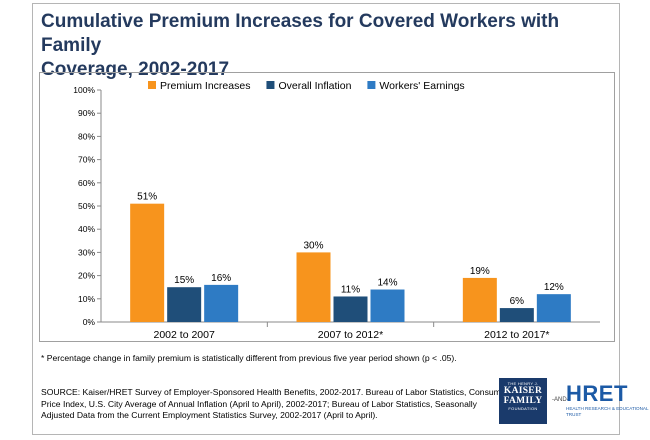  Describe the element at coordinates (86, 136) in the screenshot. I see `y-tick-label: 80%` at that location.